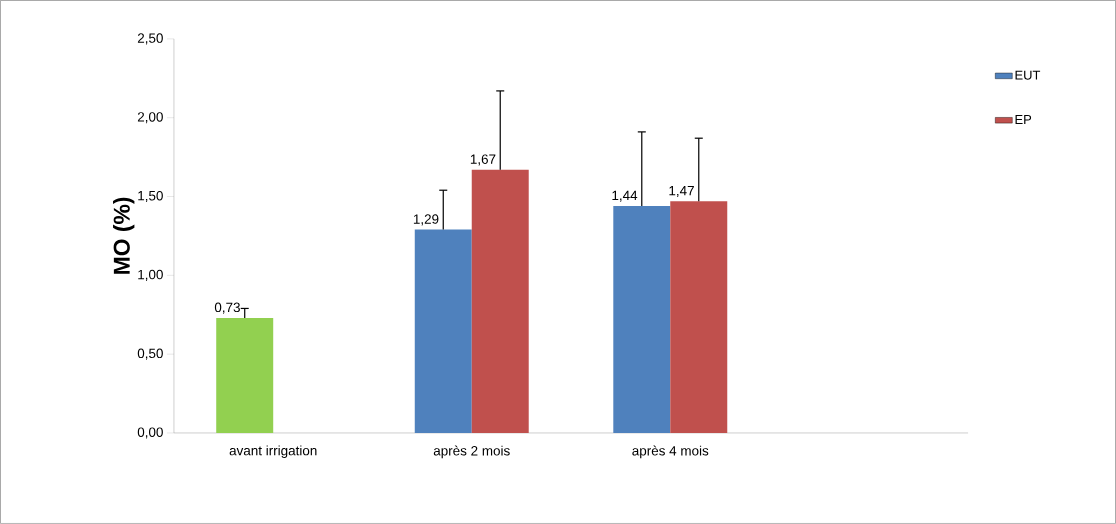  Describe the element at coordinates (426, 220) in the screenshot. I see `data-label: 1,29` at that location.